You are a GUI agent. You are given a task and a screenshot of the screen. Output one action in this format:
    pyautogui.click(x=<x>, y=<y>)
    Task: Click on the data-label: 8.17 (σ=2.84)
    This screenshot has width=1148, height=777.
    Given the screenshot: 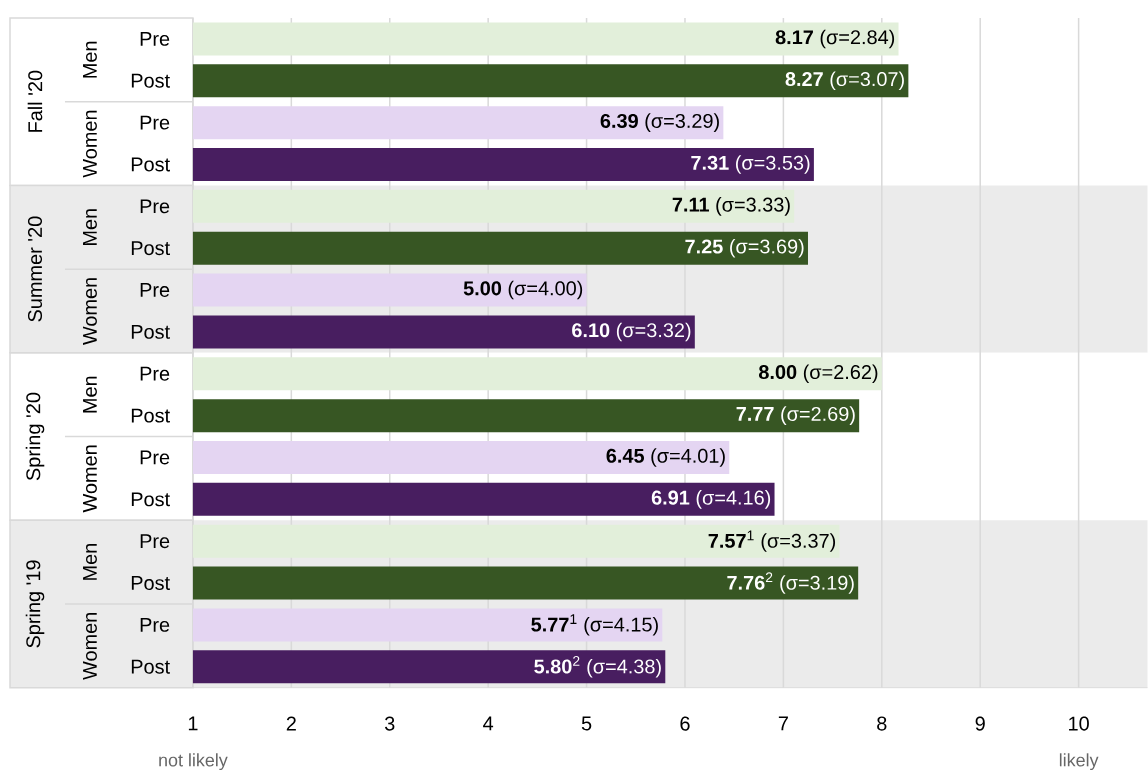 What is the action you would take?
    pyautogui.click(x=835, y=39)
    